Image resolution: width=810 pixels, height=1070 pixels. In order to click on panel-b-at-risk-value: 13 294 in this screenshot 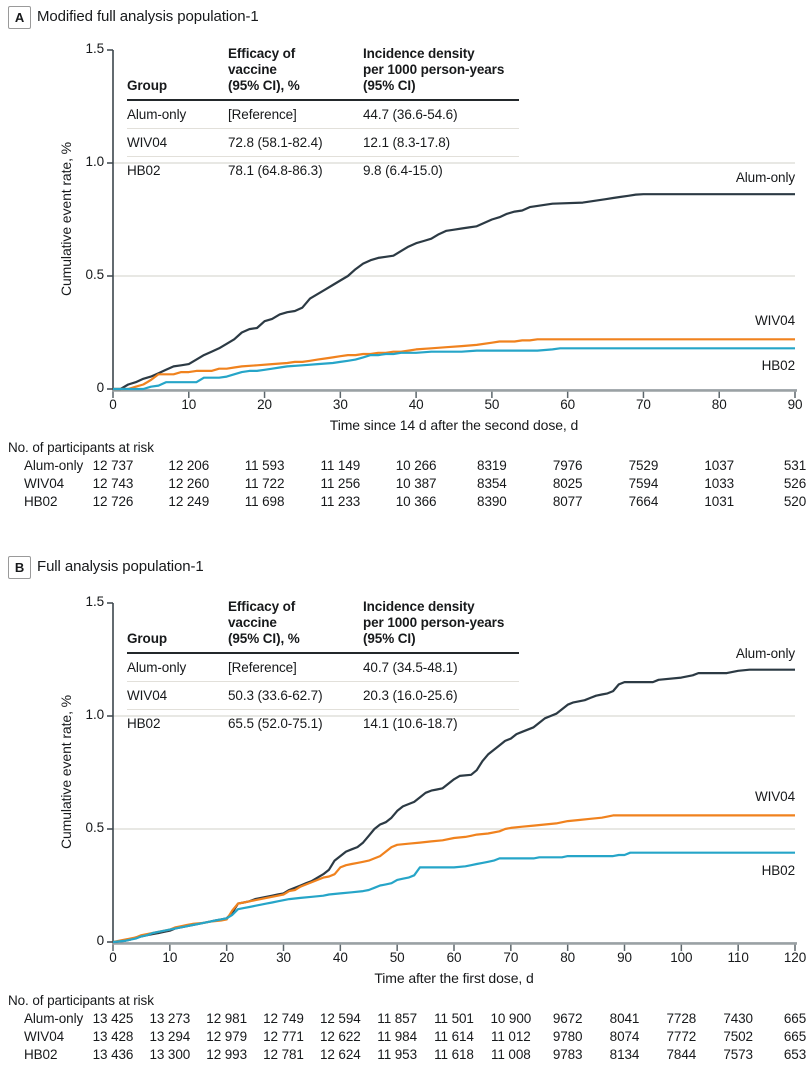, I will do `click(170, 1036)`.